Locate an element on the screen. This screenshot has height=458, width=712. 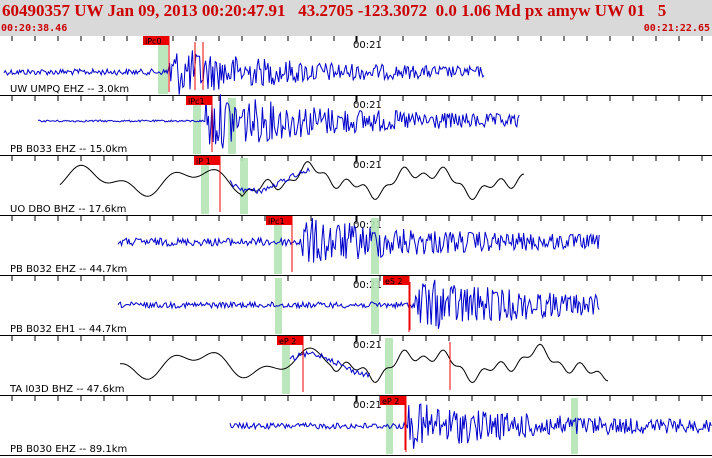
pick-label: iP 1 is located at coordinates (203, 161).